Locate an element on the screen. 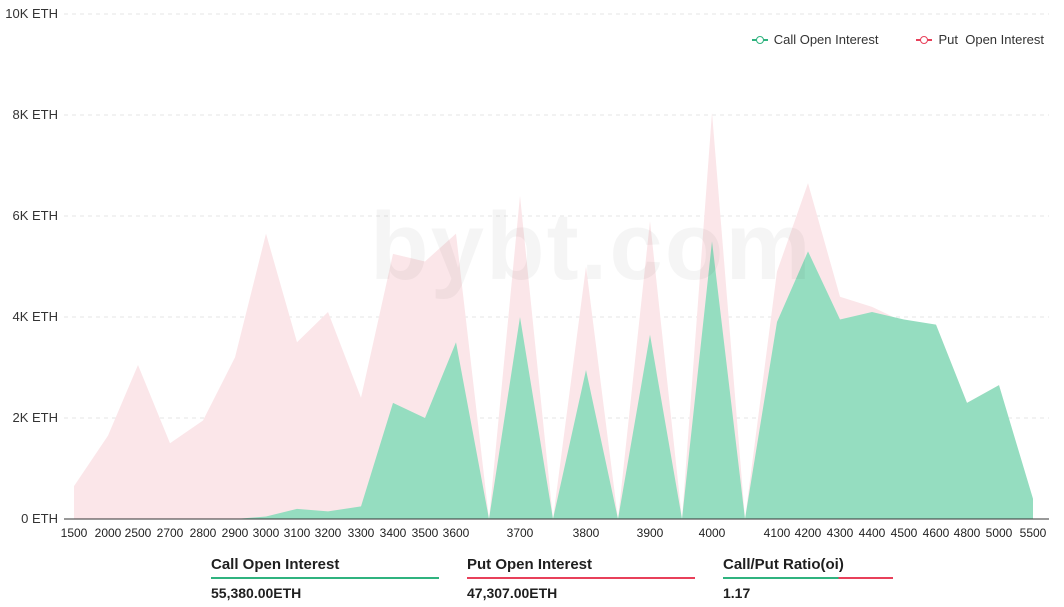  x-tick-label: 3100 is located at coordinates (297, 533).